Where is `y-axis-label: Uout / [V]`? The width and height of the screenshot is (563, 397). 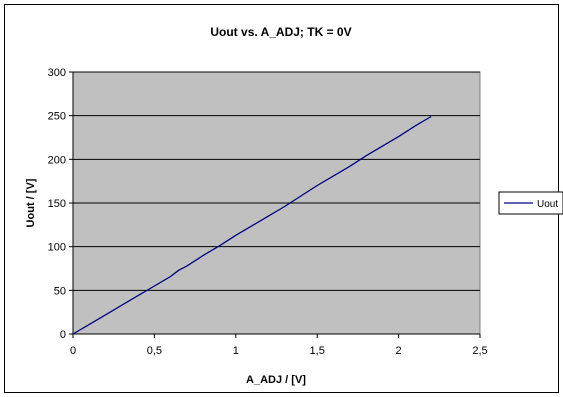 y-axis-label: Uout / [V] is located at coordinates (31, 202).